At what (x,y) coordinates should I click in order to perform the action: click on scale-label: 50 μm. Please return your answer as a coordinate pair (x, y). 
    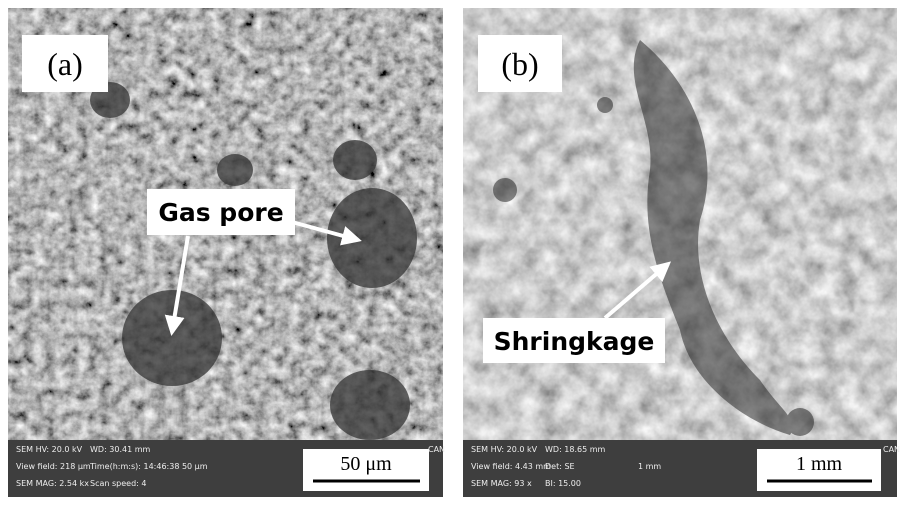
    Looking at the image, I should click on (366, 464).